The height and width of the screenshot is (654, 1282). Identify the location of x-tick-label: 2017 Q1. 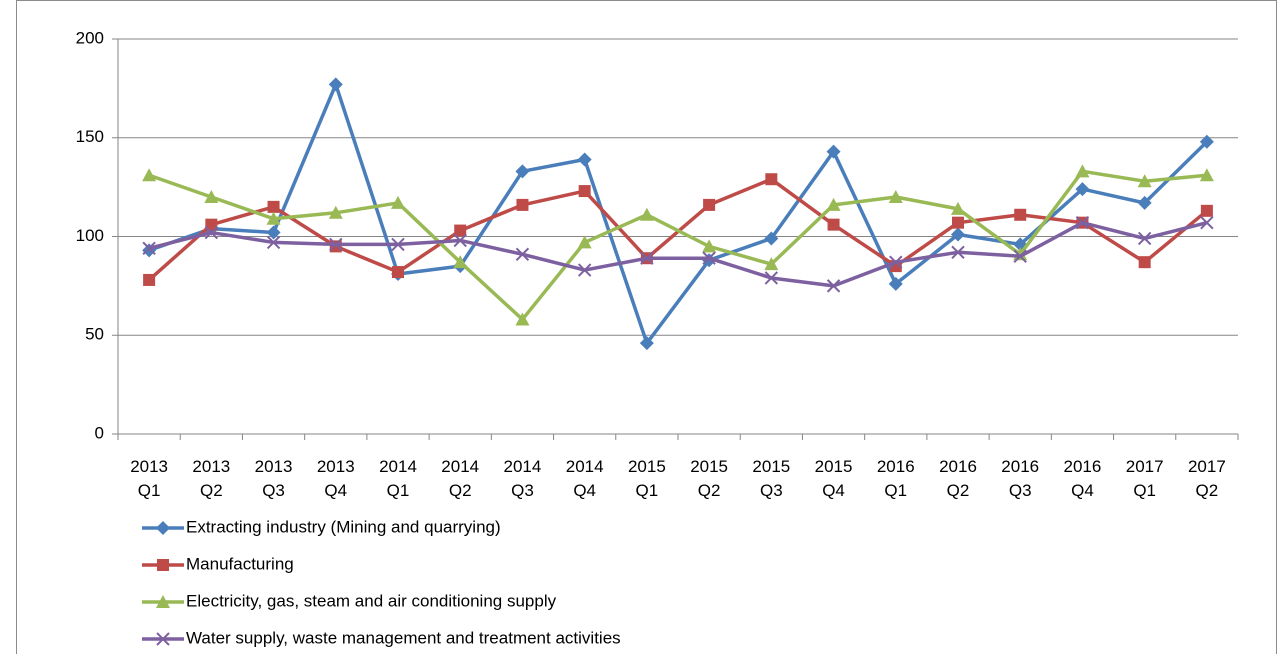
(1144, 478).